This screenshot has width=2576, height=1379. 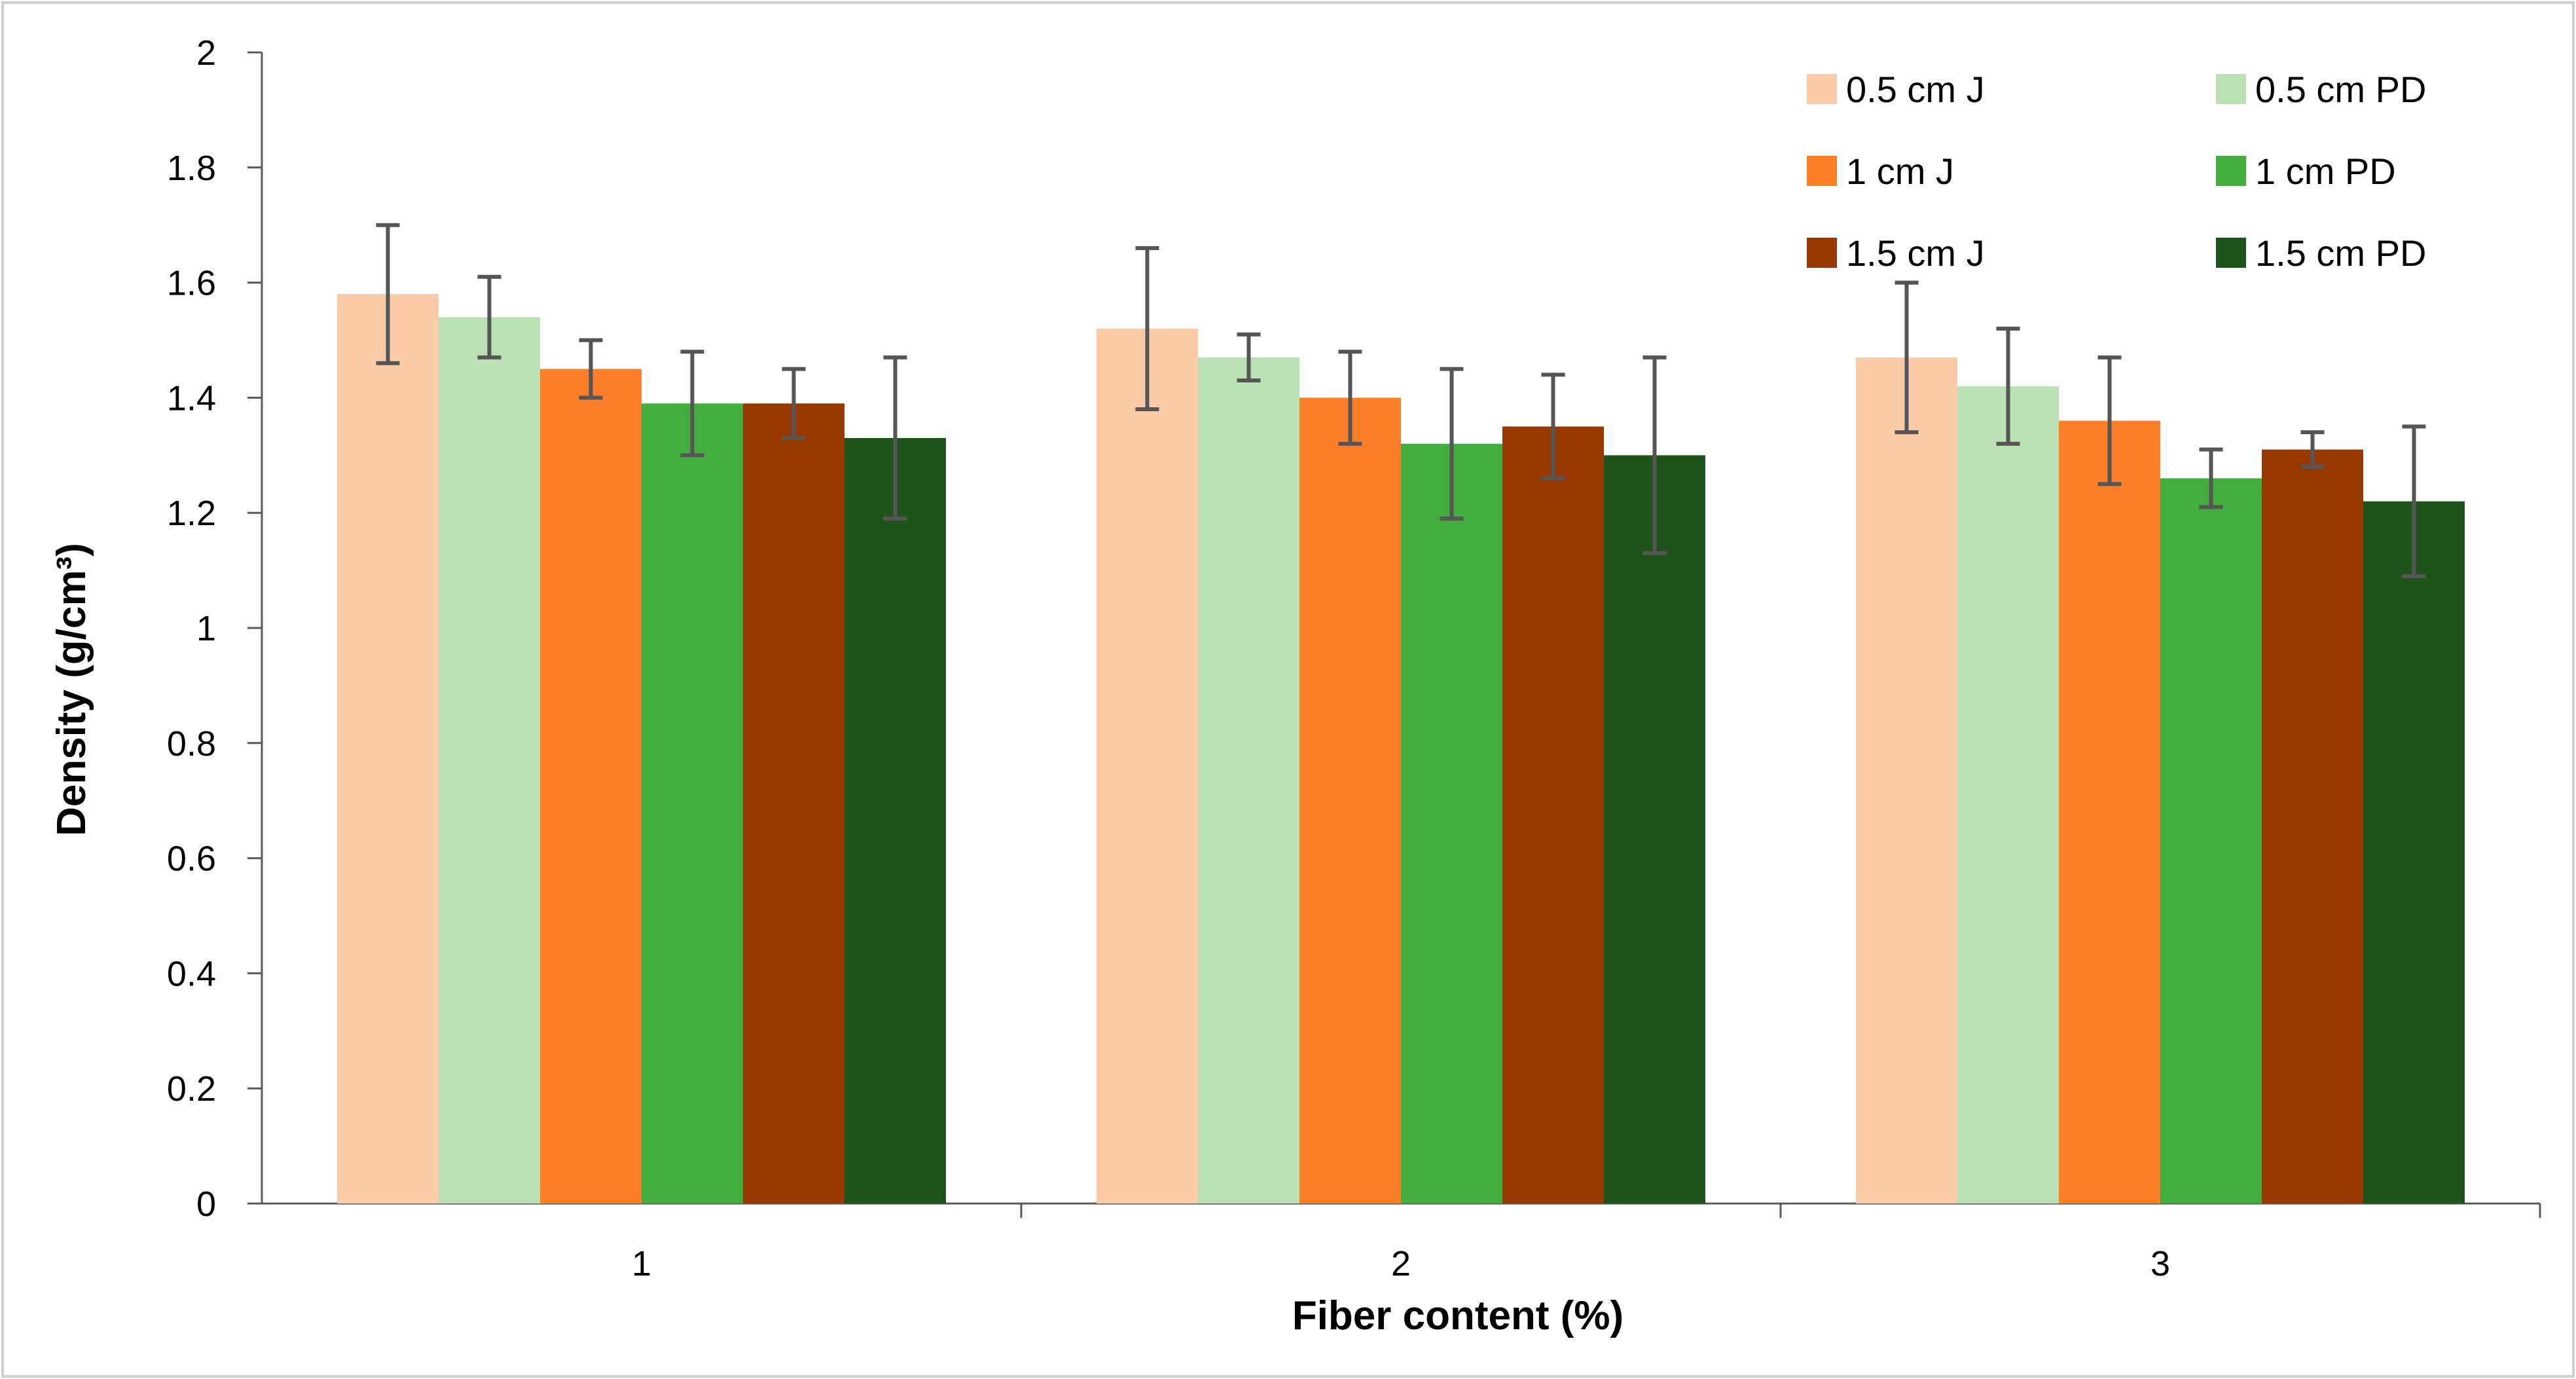 What do you see at coordinates (1458, 1315) in the screenshot?
I see `x-axis-title: Fiber content (%)` at bounding box center [1458, 1315].